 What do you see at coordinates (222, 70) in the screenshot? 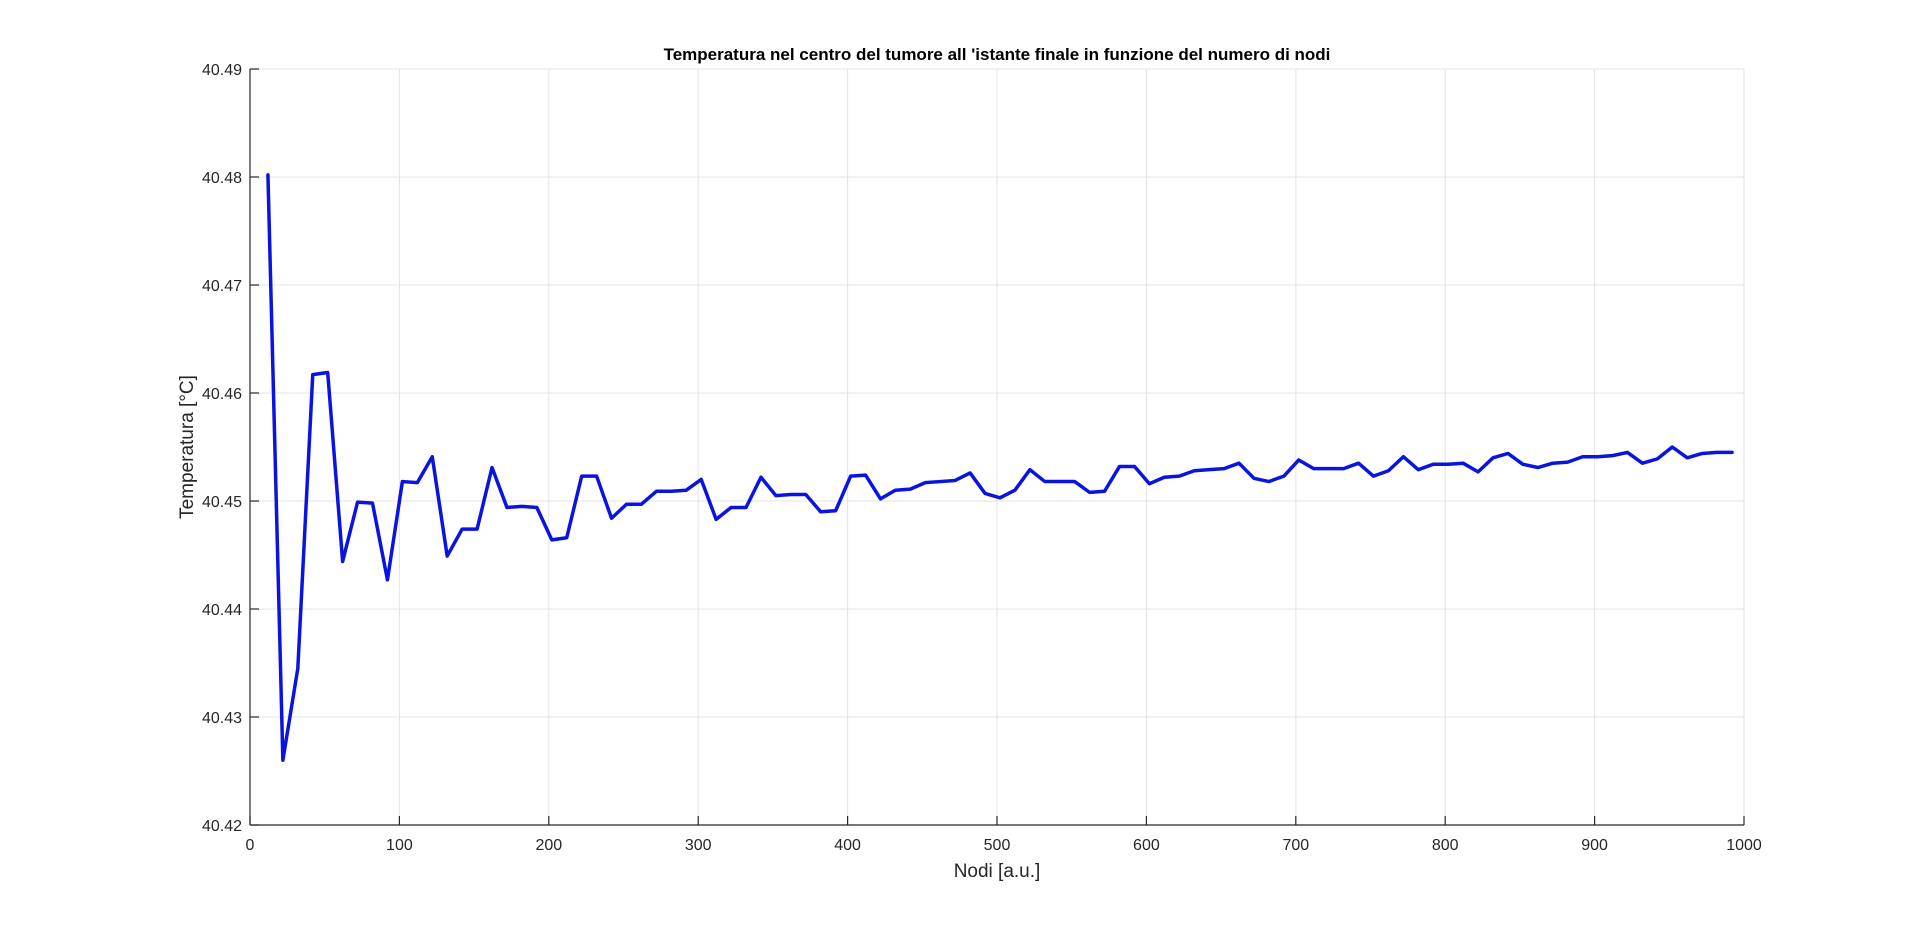
I see `y-tick-label: 40.49` at bounding box center [222, 70].